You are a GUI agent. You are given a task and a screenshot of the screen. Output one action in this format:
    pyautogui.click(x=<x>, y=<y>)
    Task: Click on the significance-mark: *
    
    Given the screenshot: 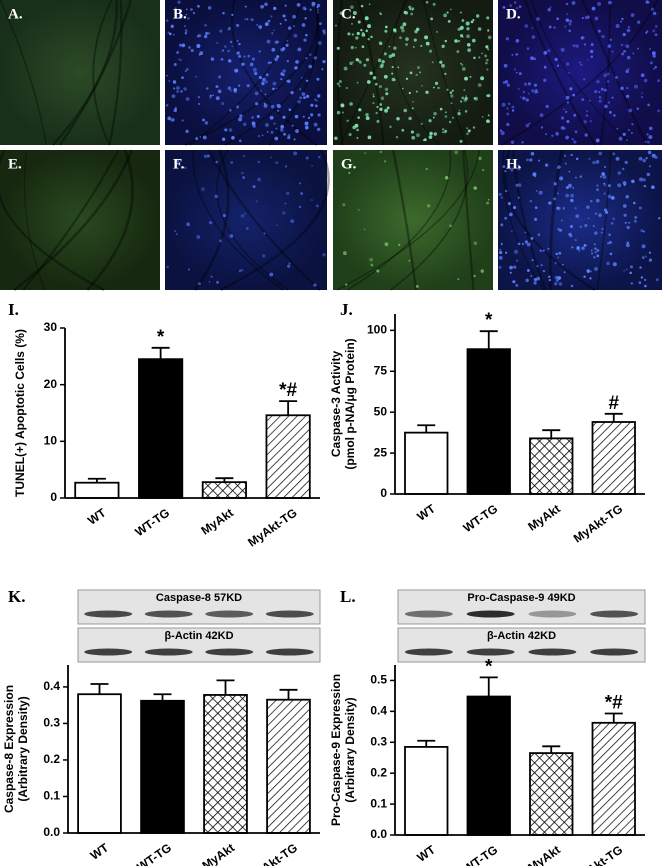 What is the action you would take?
    pyautogui.click(x=489, y=666)
    